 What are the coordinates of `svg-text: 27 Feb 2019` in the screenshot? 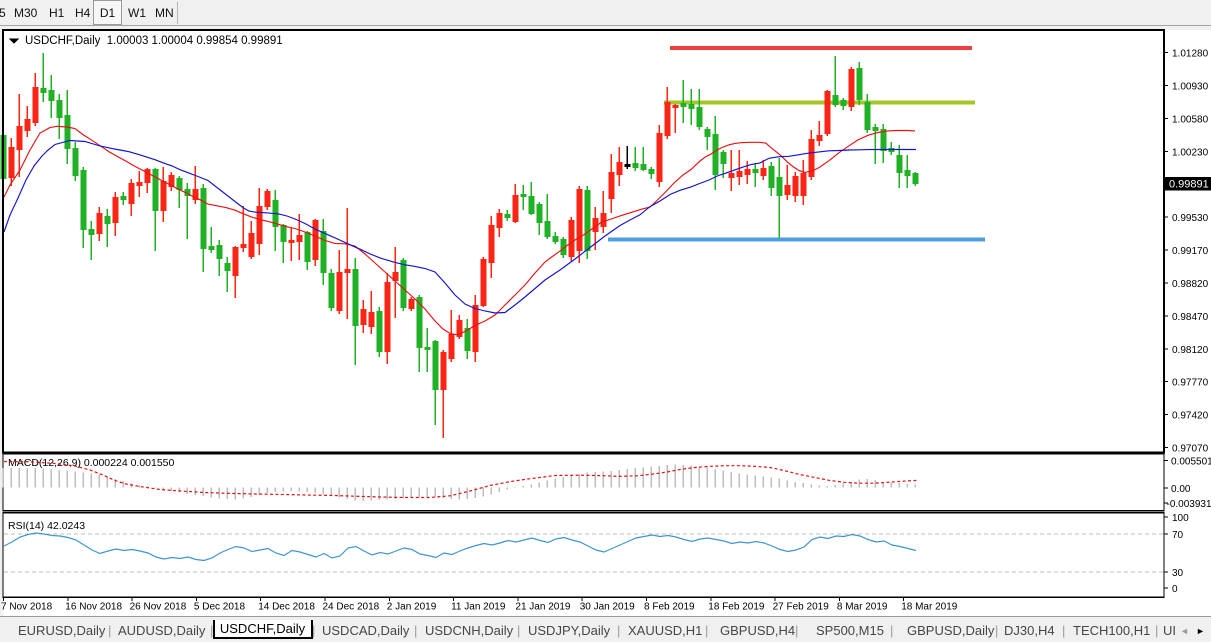 It's located at (801, 607).